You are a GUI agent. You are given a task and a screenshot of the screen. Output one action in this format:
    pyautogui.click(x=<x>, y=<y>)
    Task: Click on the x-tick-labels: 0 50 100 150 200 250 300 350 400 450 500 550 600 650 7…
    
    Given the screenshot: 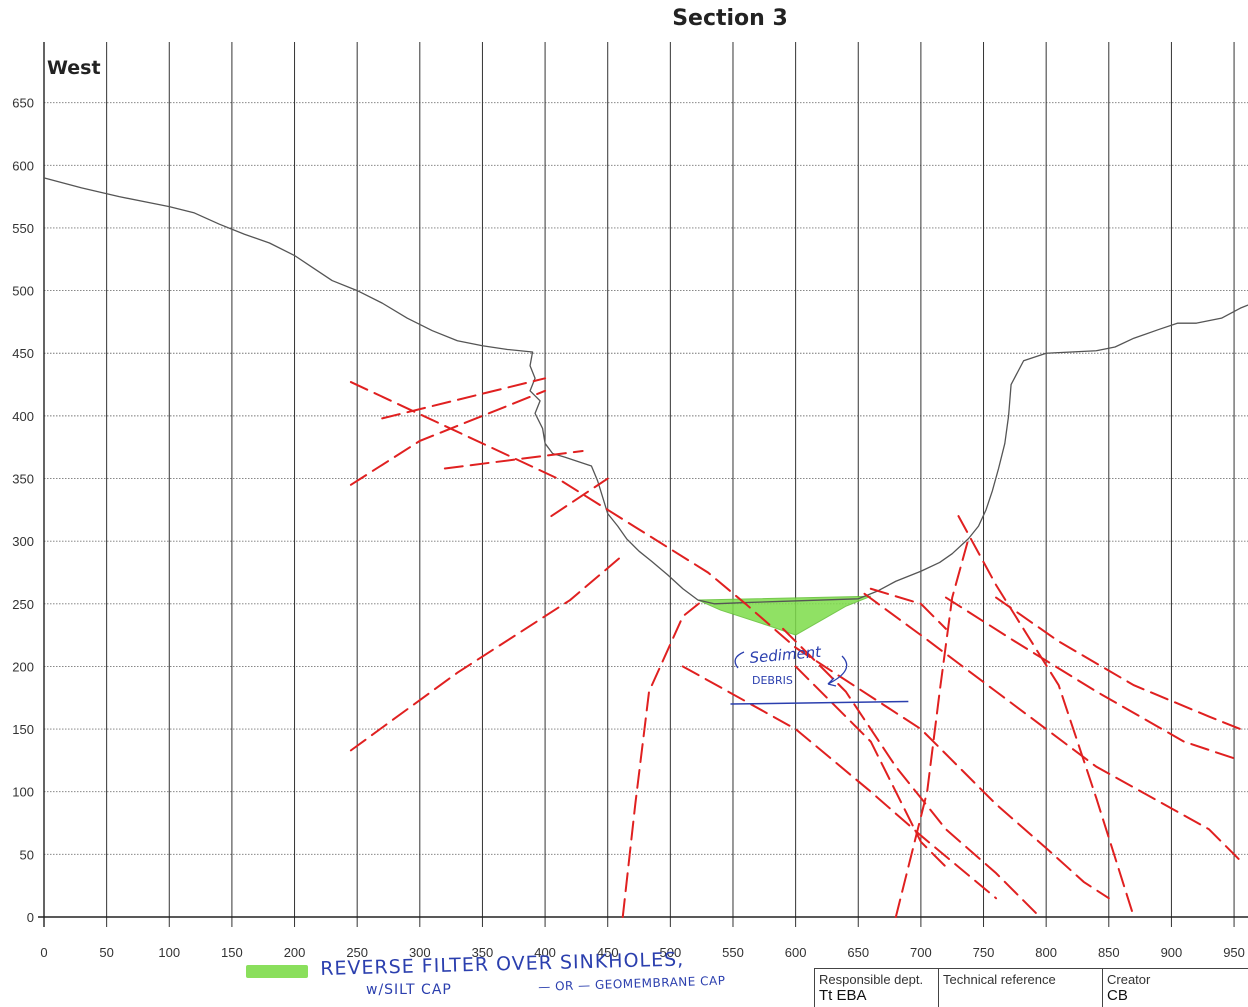 What is the action you would take?
    pyautogui.click(x=642, y=952)
    